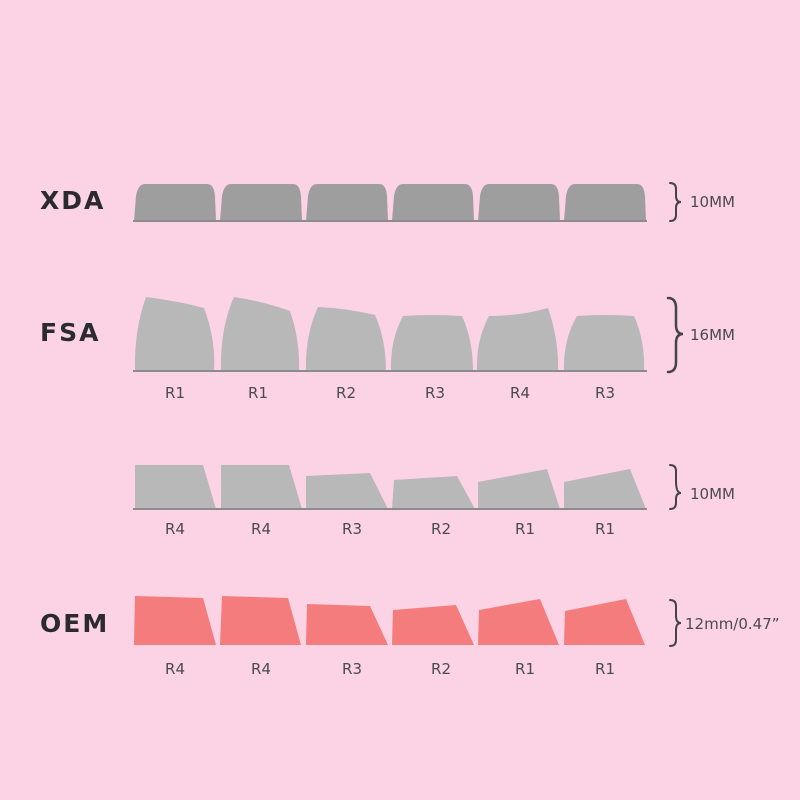 This screenshot has height=800, width=800. I want to click on xda-height-bracket, so click(675, 202).